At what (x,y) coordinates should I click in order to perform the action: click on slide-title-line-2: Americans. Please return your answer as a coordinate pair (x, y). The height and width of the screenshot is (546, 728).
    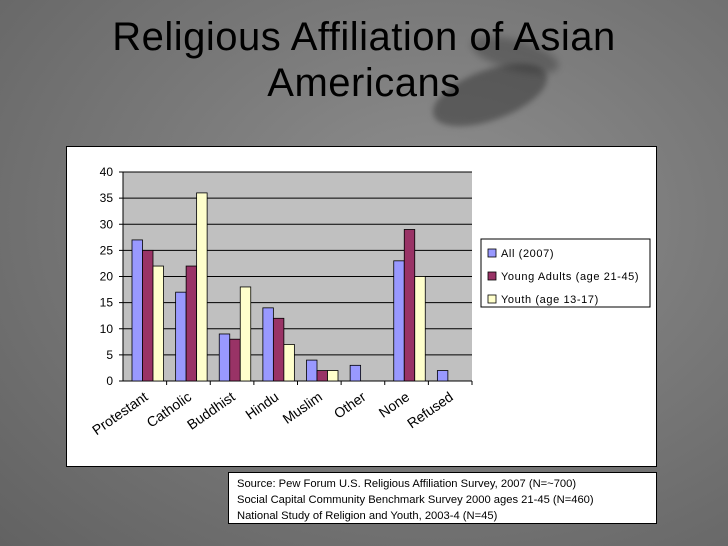
    Looking at the image, I should click on (364, 83).